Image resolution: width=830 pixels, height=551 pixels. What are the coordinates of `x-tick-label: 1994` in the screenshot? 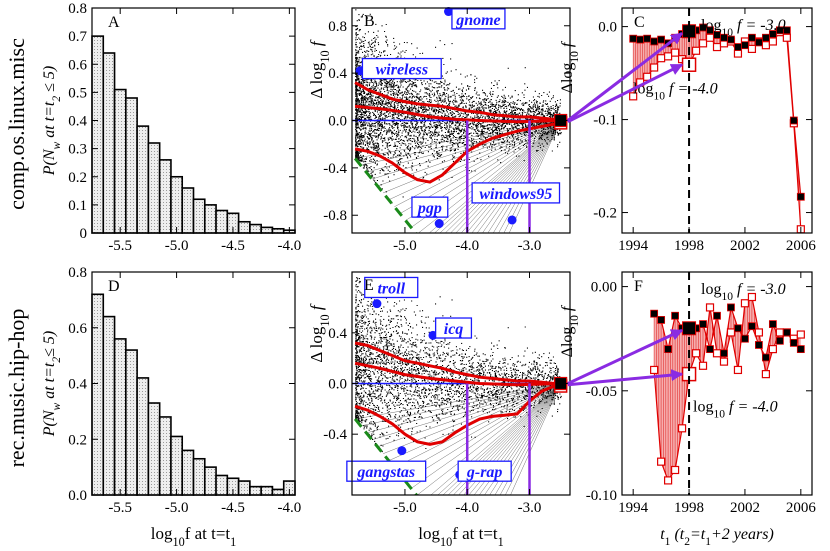 It's located at (633, 246).